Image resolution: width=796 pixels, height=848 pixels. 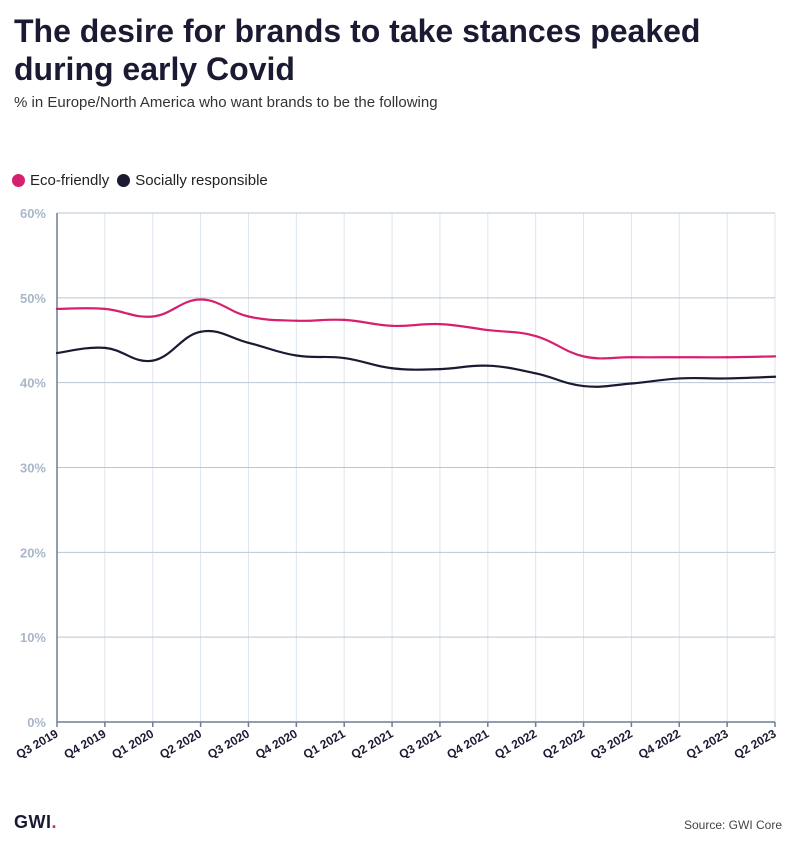 What do you see at coordinates (33, 552) in the screenshot?
I see `y-tick-label: 20%` at bounding box center [33, 552].